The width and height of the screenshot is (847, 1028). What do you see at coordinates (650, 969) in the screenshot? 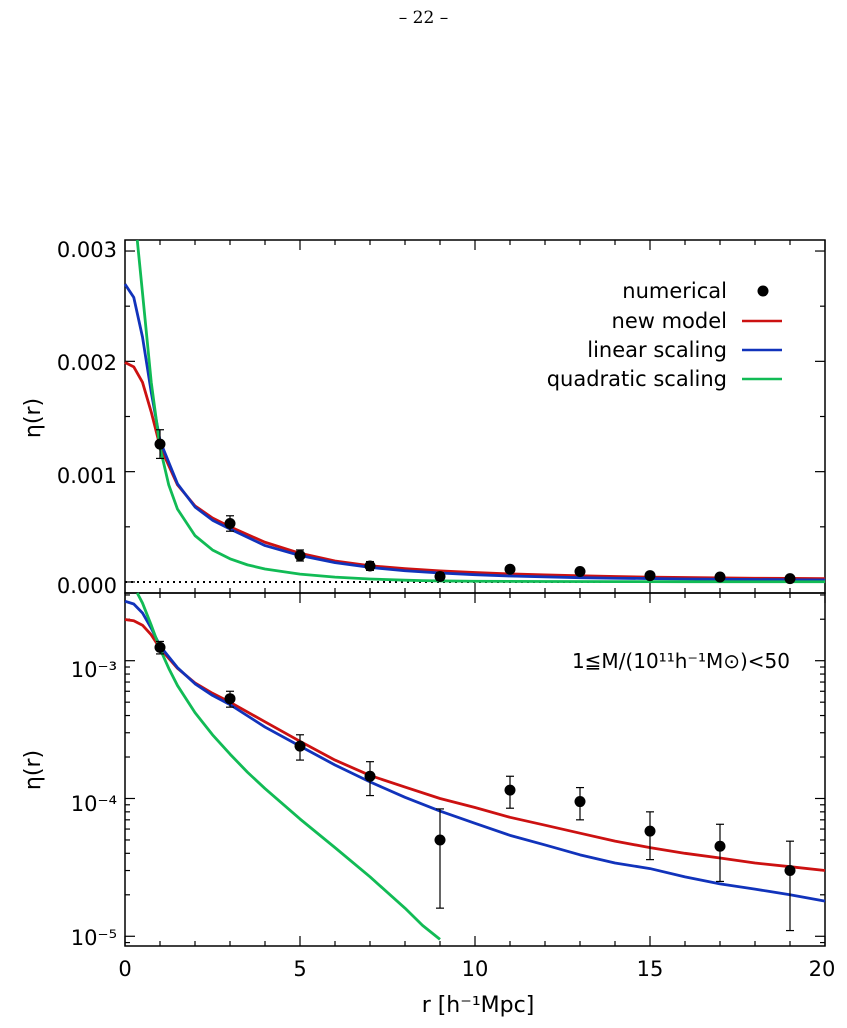
I see `xtick-label: 15` at bounding box center [650, 969].